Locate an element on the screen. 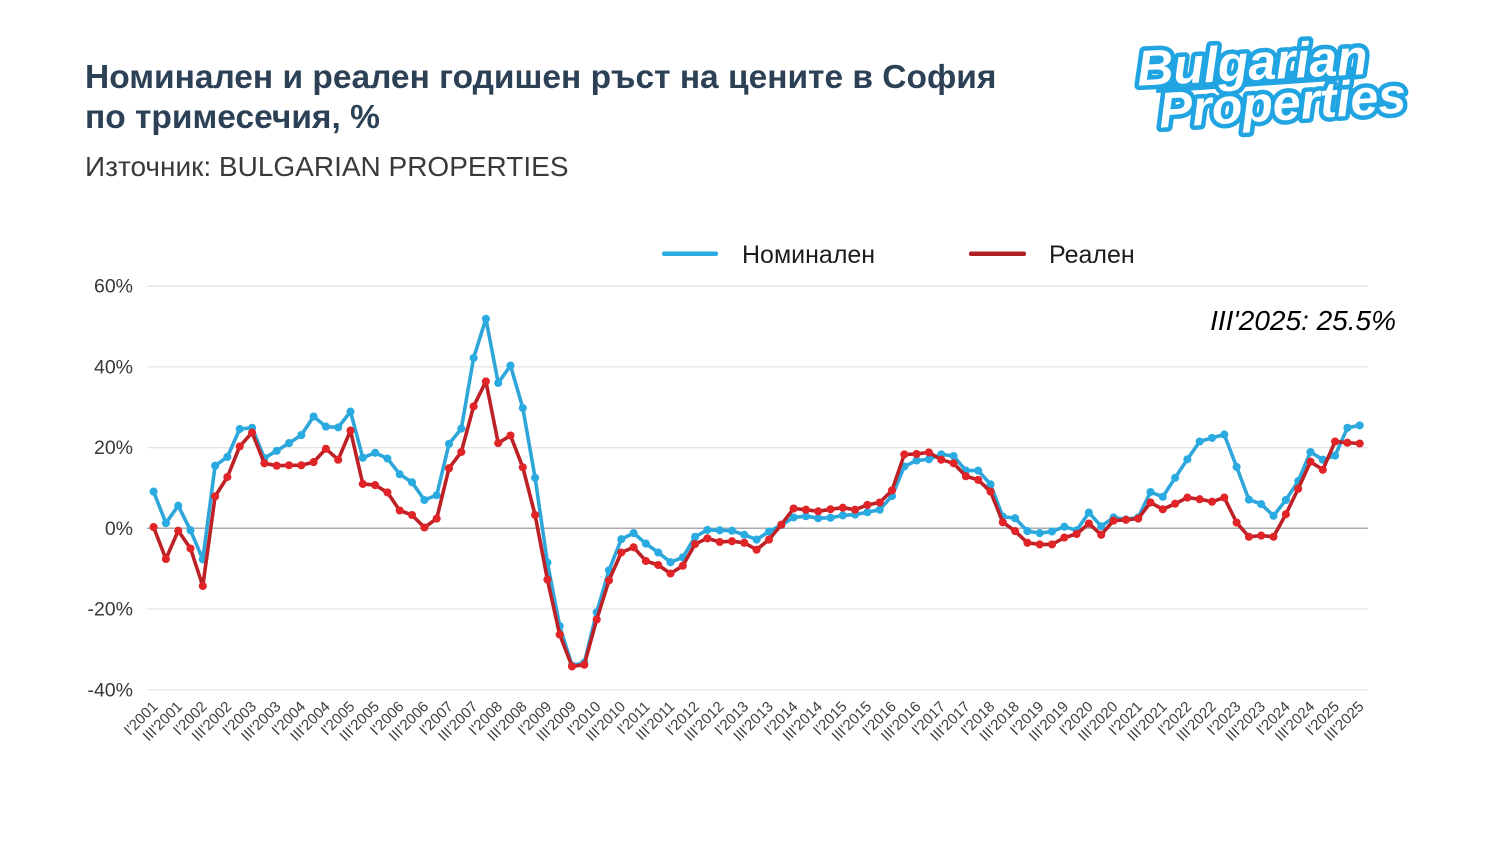  svg-text: -20% is located at coordinates (110, 610).